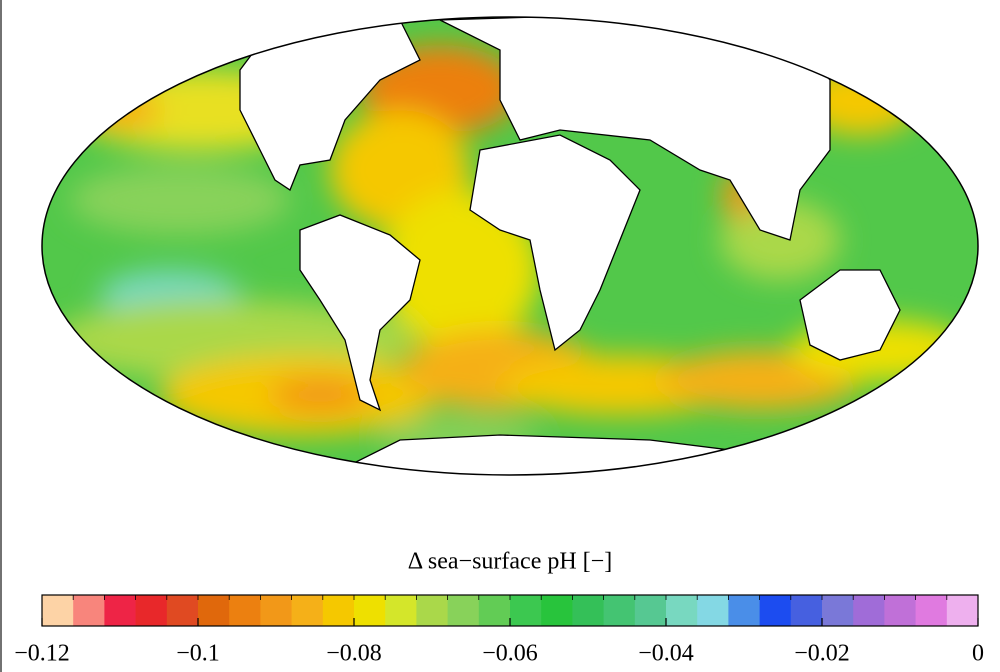 This screenshot has height=672, width=1000. I want to click on tick-label: −0.04, so click(666, 654).